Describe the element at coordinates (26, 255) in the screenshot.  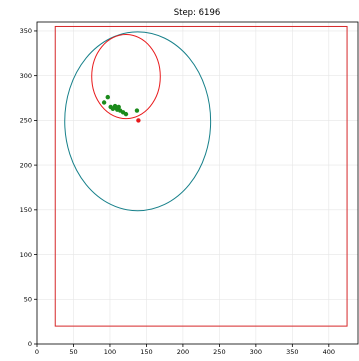
I see `y-tick-label: 100` at that location.